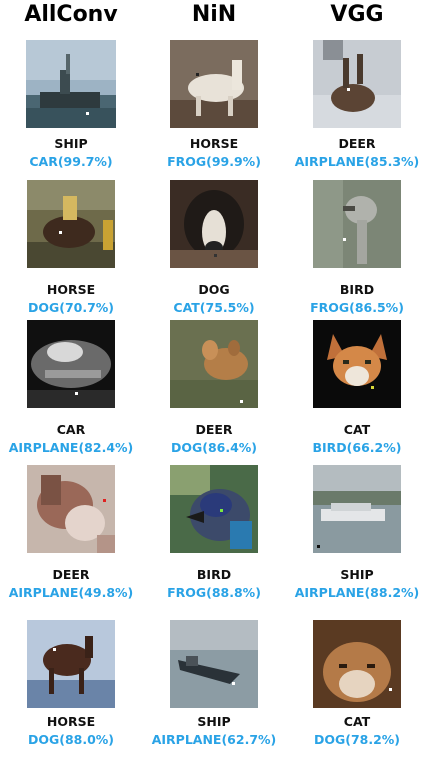 This screenshot has height=759, width=428. I want to click on adversarial-prediction: CAR(99.7%), so click(71, 161).